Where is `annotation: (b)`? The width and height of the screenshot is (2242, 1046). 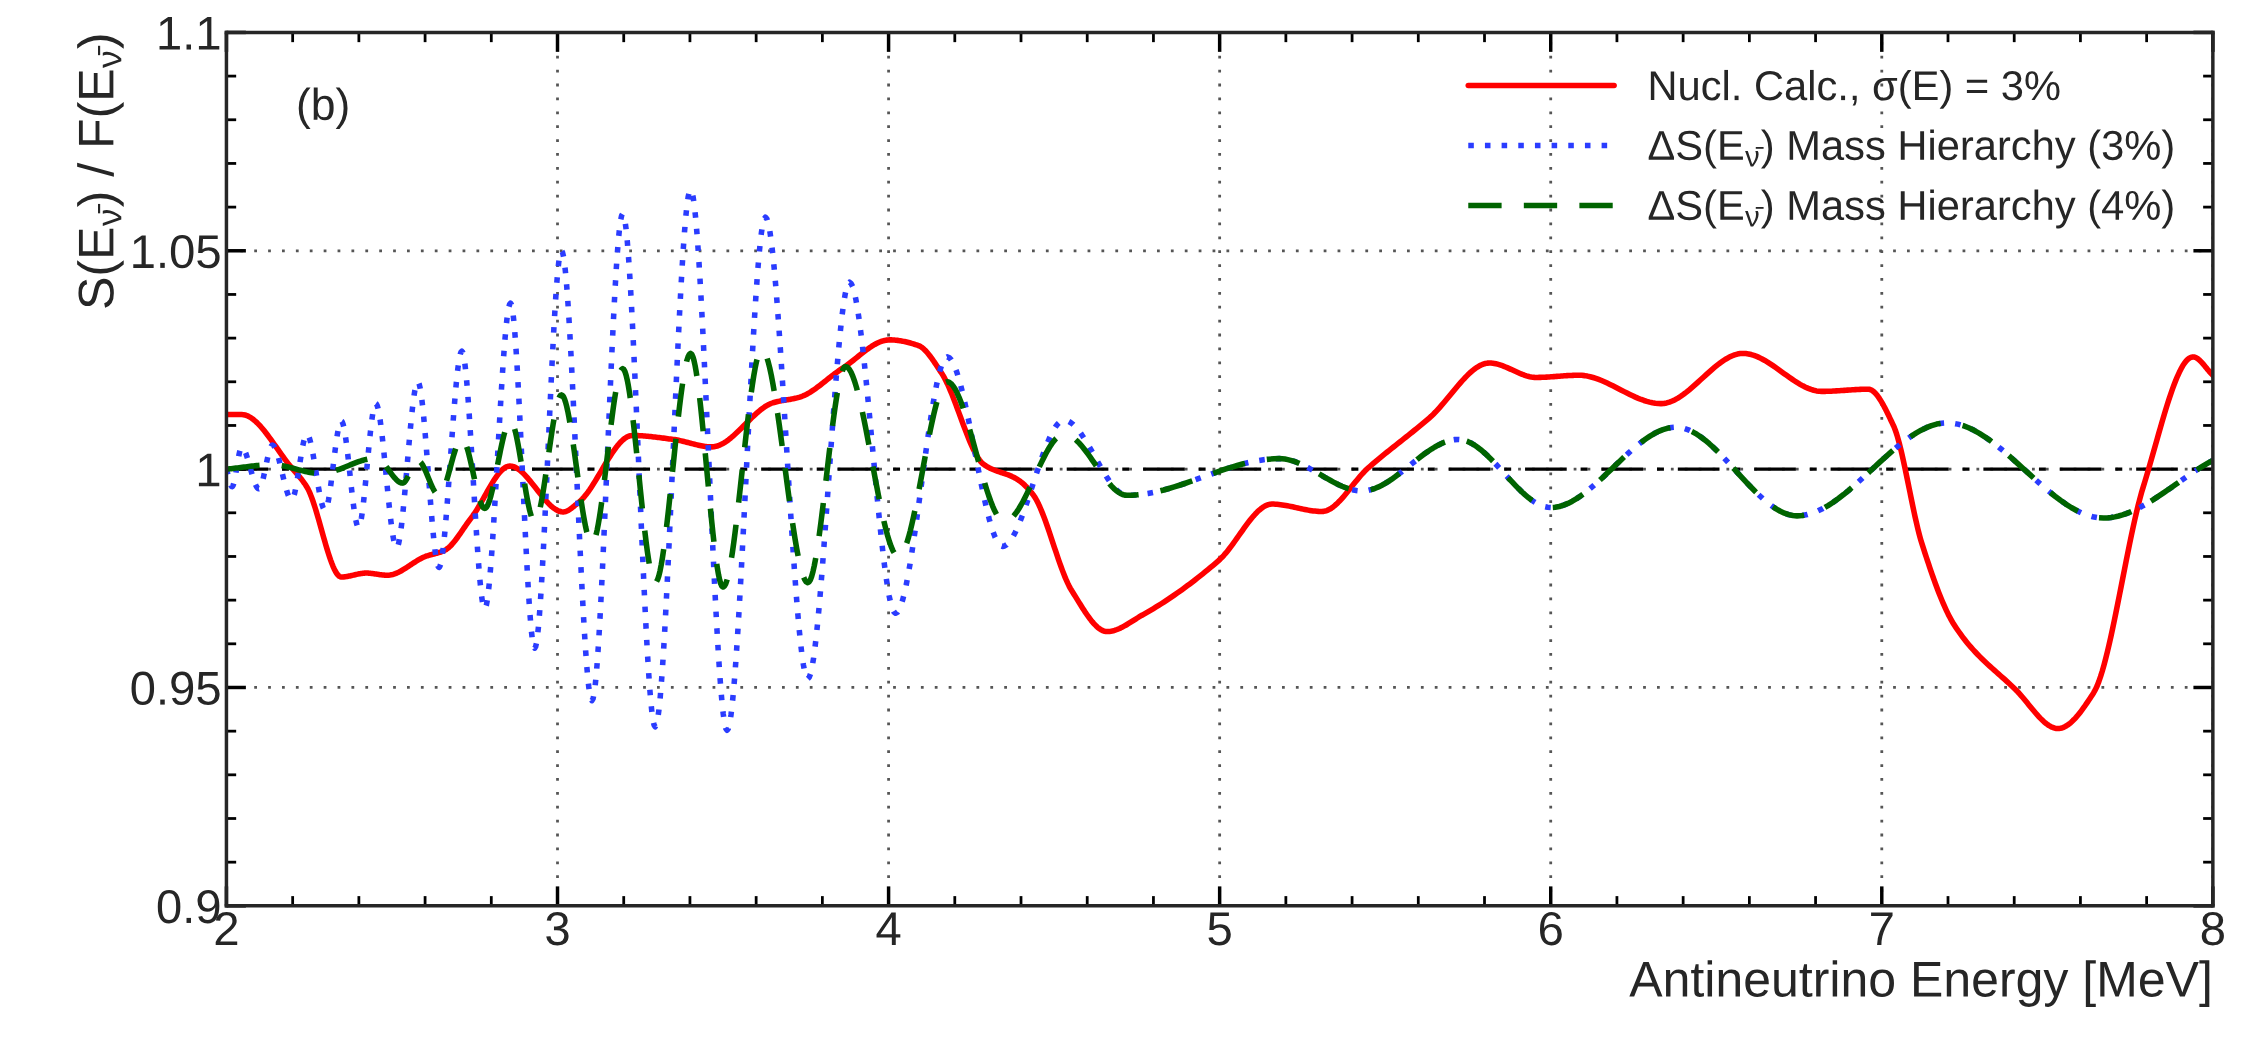 annotation: (b) is located at coordinates (323, 108).